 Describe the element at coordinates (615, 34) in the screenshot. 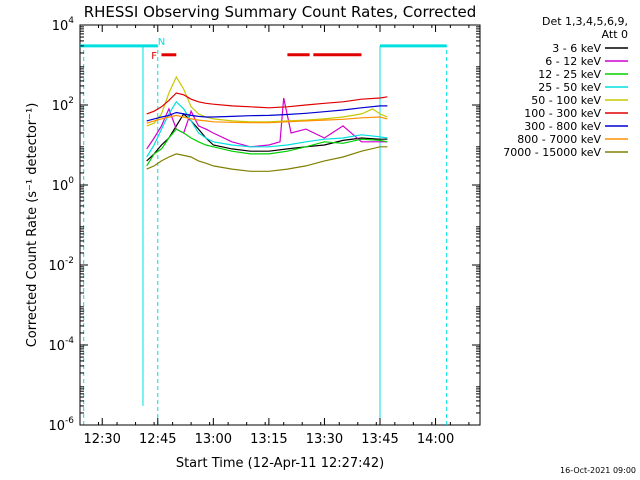

I see `detector-info-line-2: Att 0` at that location.